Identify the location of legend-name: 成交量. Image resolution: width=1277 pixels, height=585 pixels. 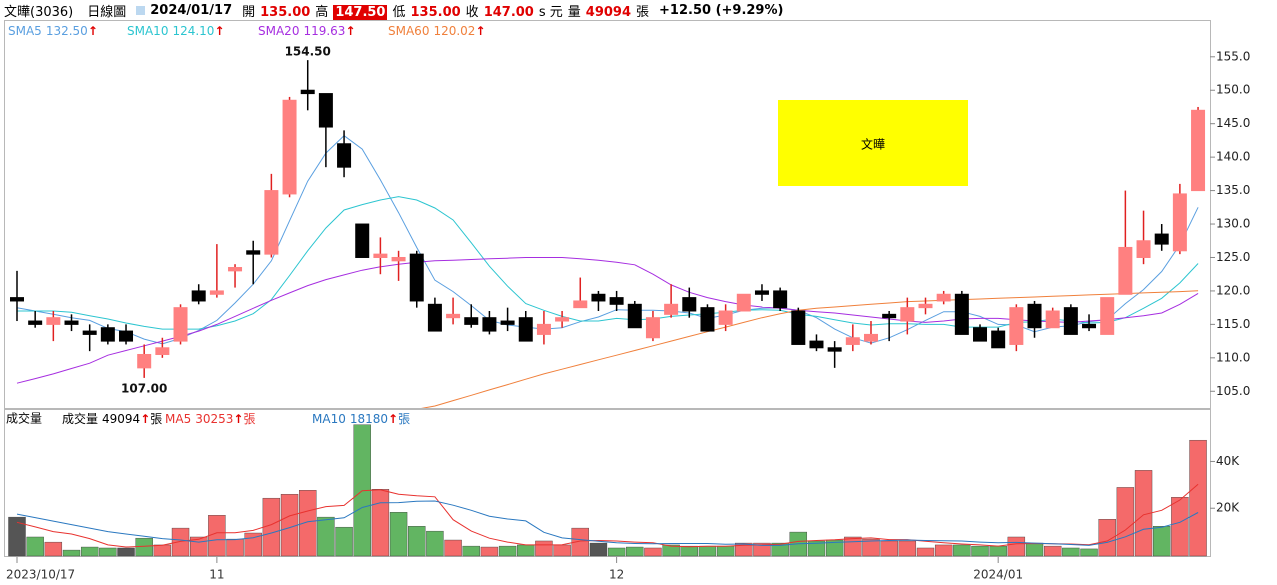
(80, 418).